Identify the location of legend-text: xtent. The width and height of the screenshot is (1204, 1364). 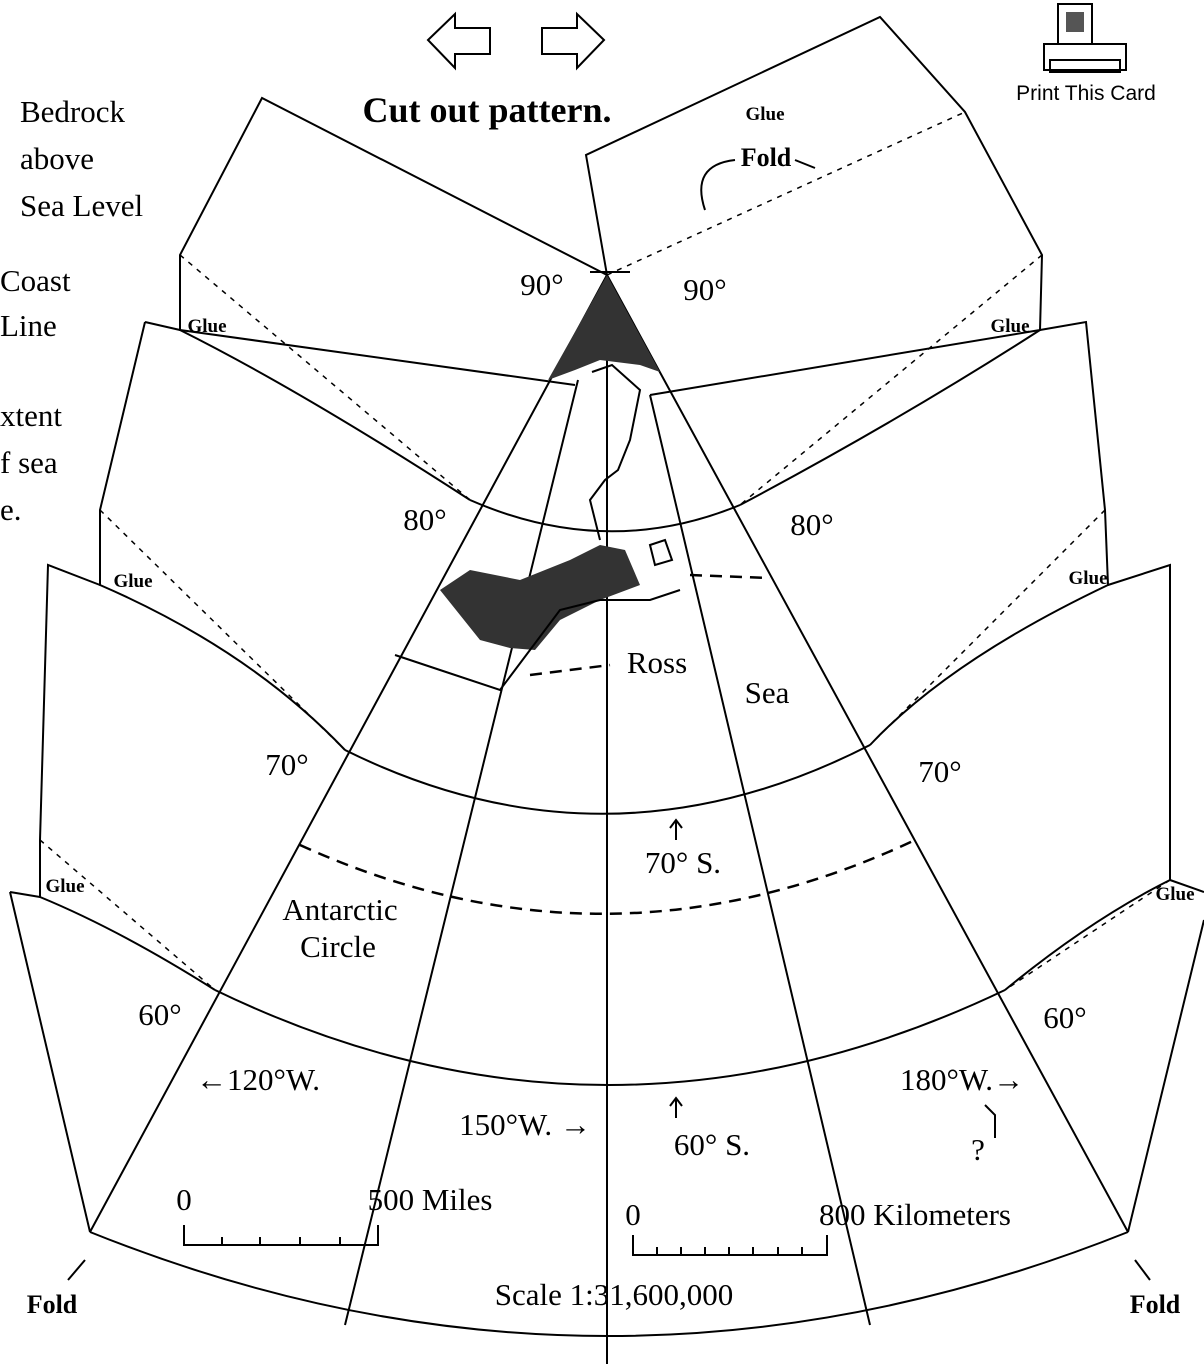
(31, 415).